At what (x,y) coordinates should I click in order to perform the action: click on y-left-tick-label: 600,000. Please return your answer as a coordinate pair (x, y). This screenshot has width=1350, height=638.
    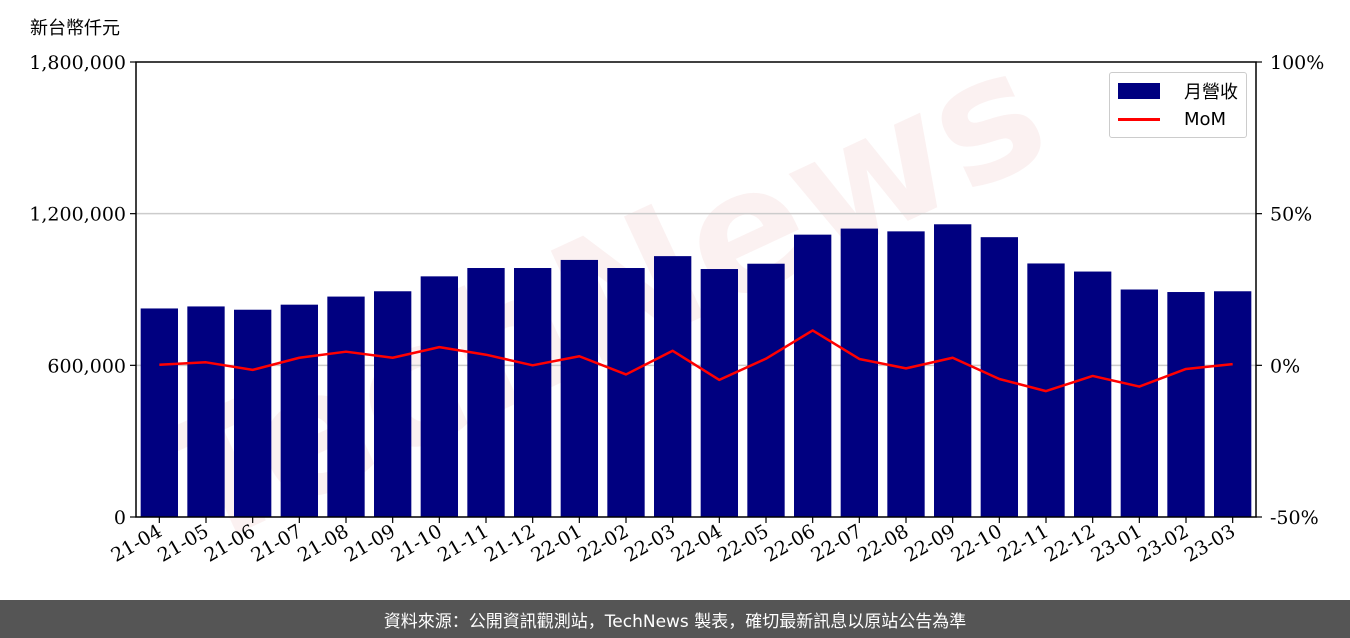
    Looking at the image, I should click on (86, 366).